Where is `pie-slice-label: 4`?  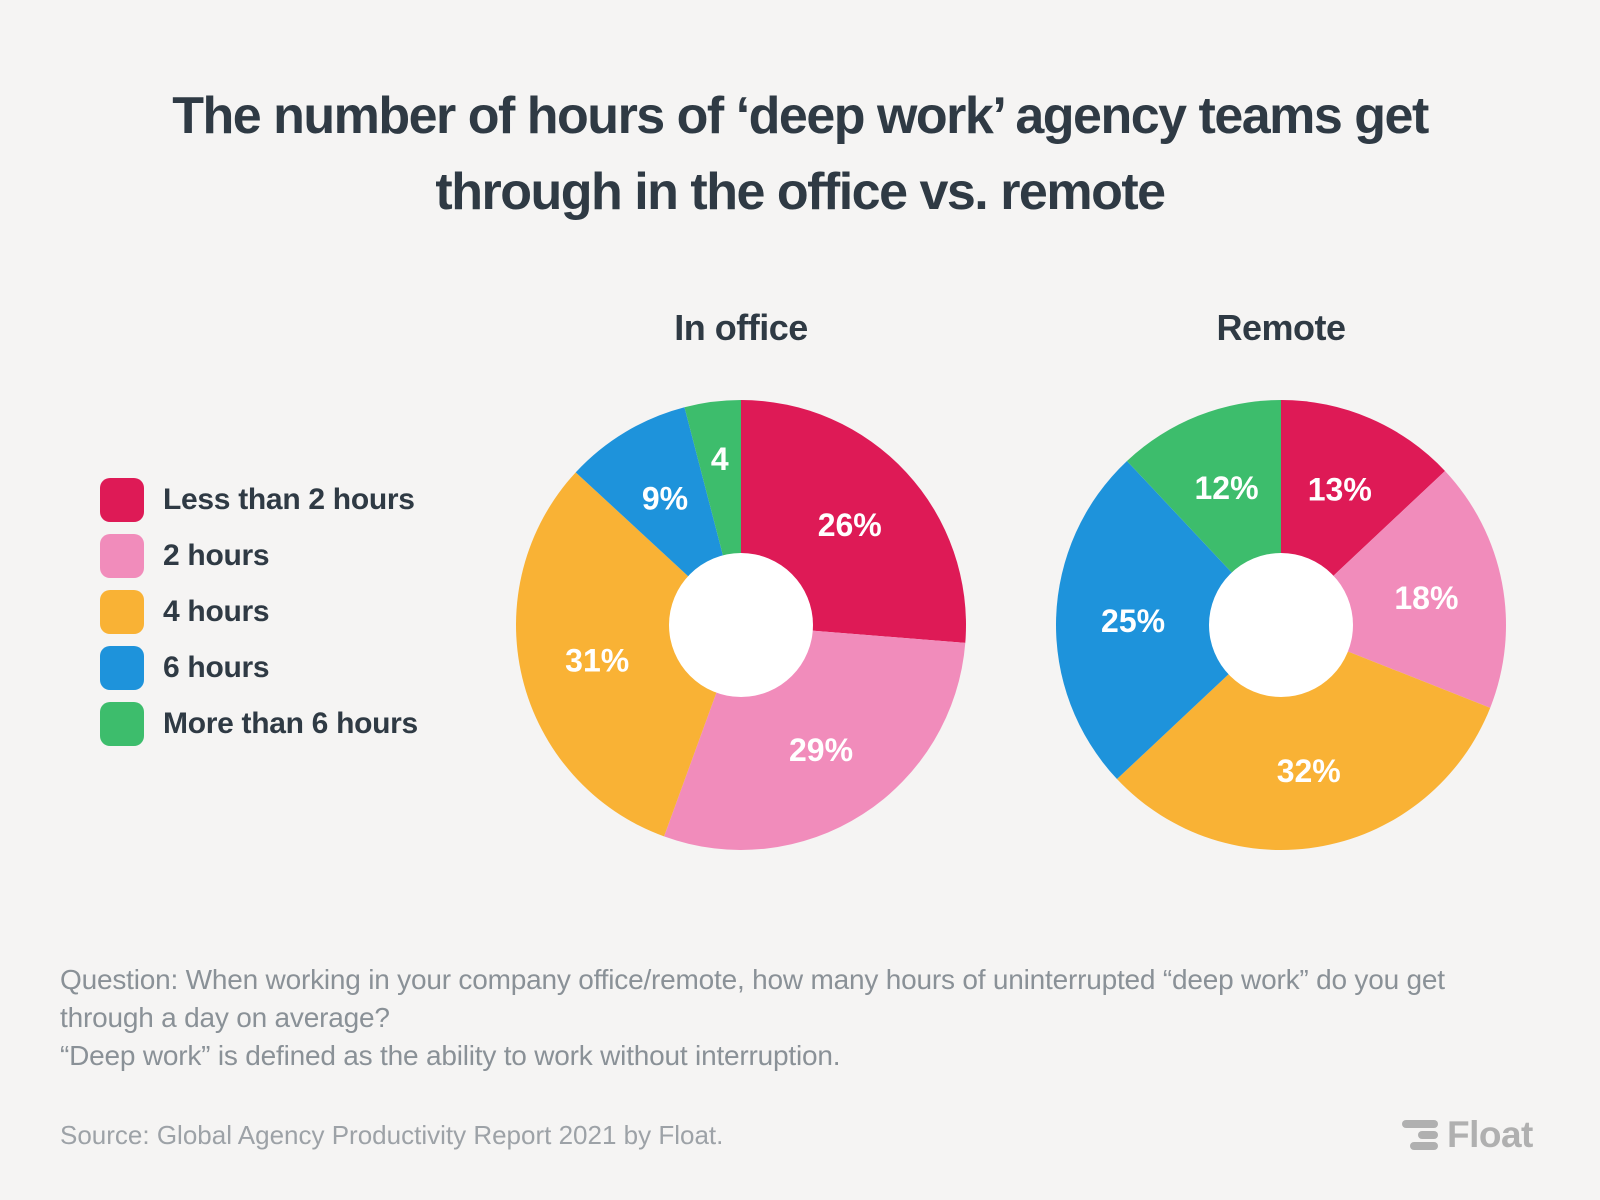
pie-slice-label: 4 is located at coordinates (720, 459).